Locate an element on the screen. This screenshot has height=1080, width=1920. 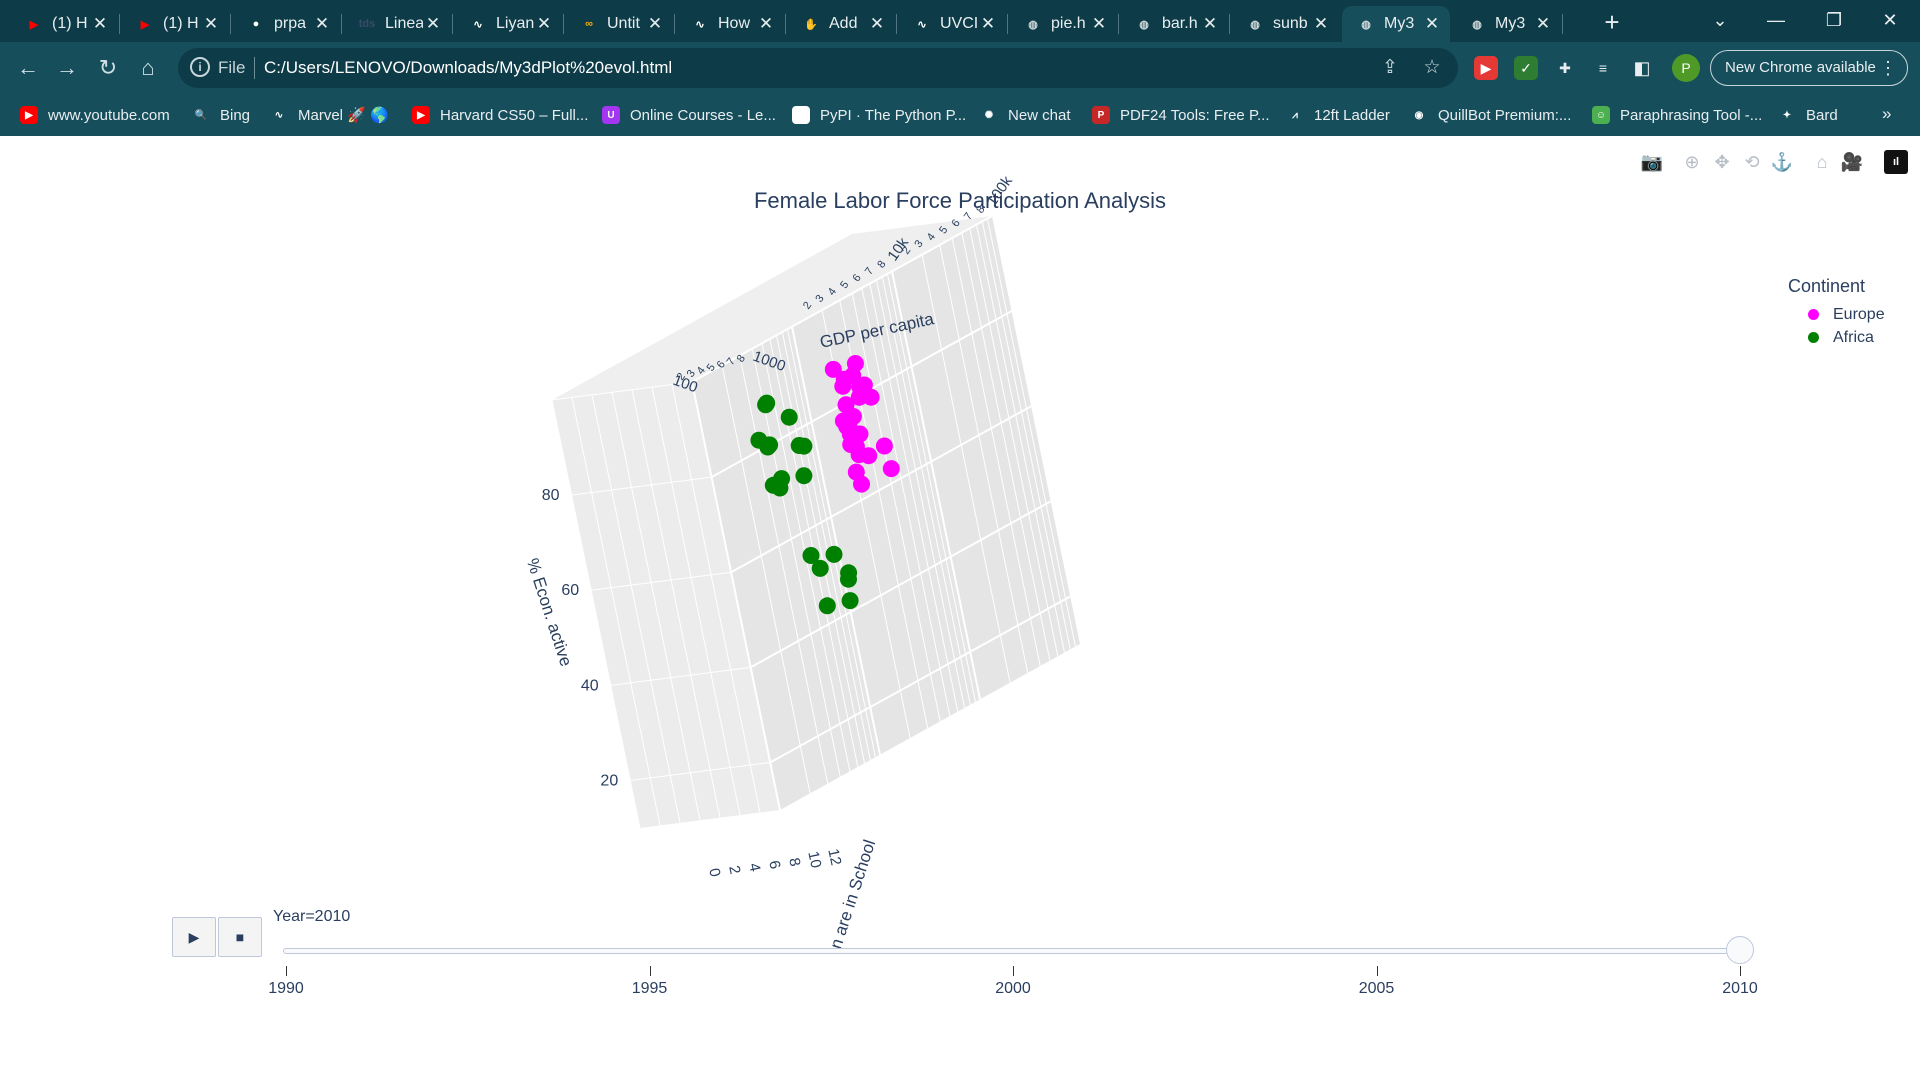
play-button: ▶ is located at coordinates (194, 937).